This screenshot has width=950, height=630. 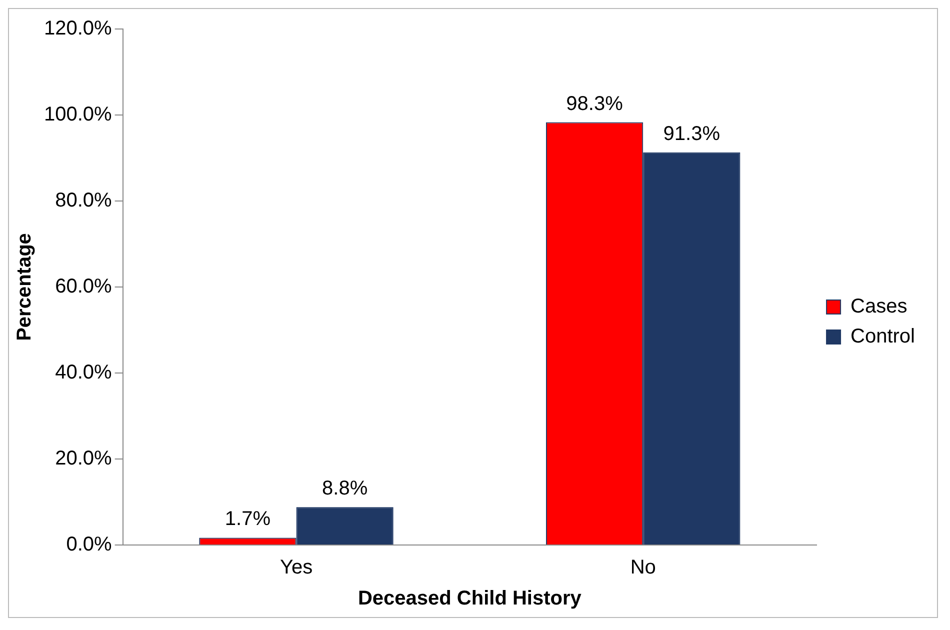 What do you see at coordinates (470, 599) in the screenshot?
I see `x-axis-title: Deceased Child History` at bounding box center [470, 599].